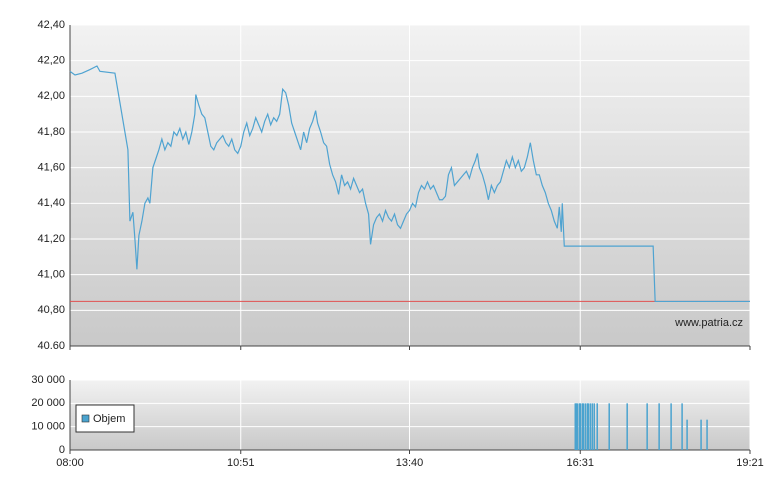 The image size is (780, 490). What do you see at coordinates (51, 310) in the screenshot?
I see `y-tick-label: 40,80` at bounding box center [51, 310].